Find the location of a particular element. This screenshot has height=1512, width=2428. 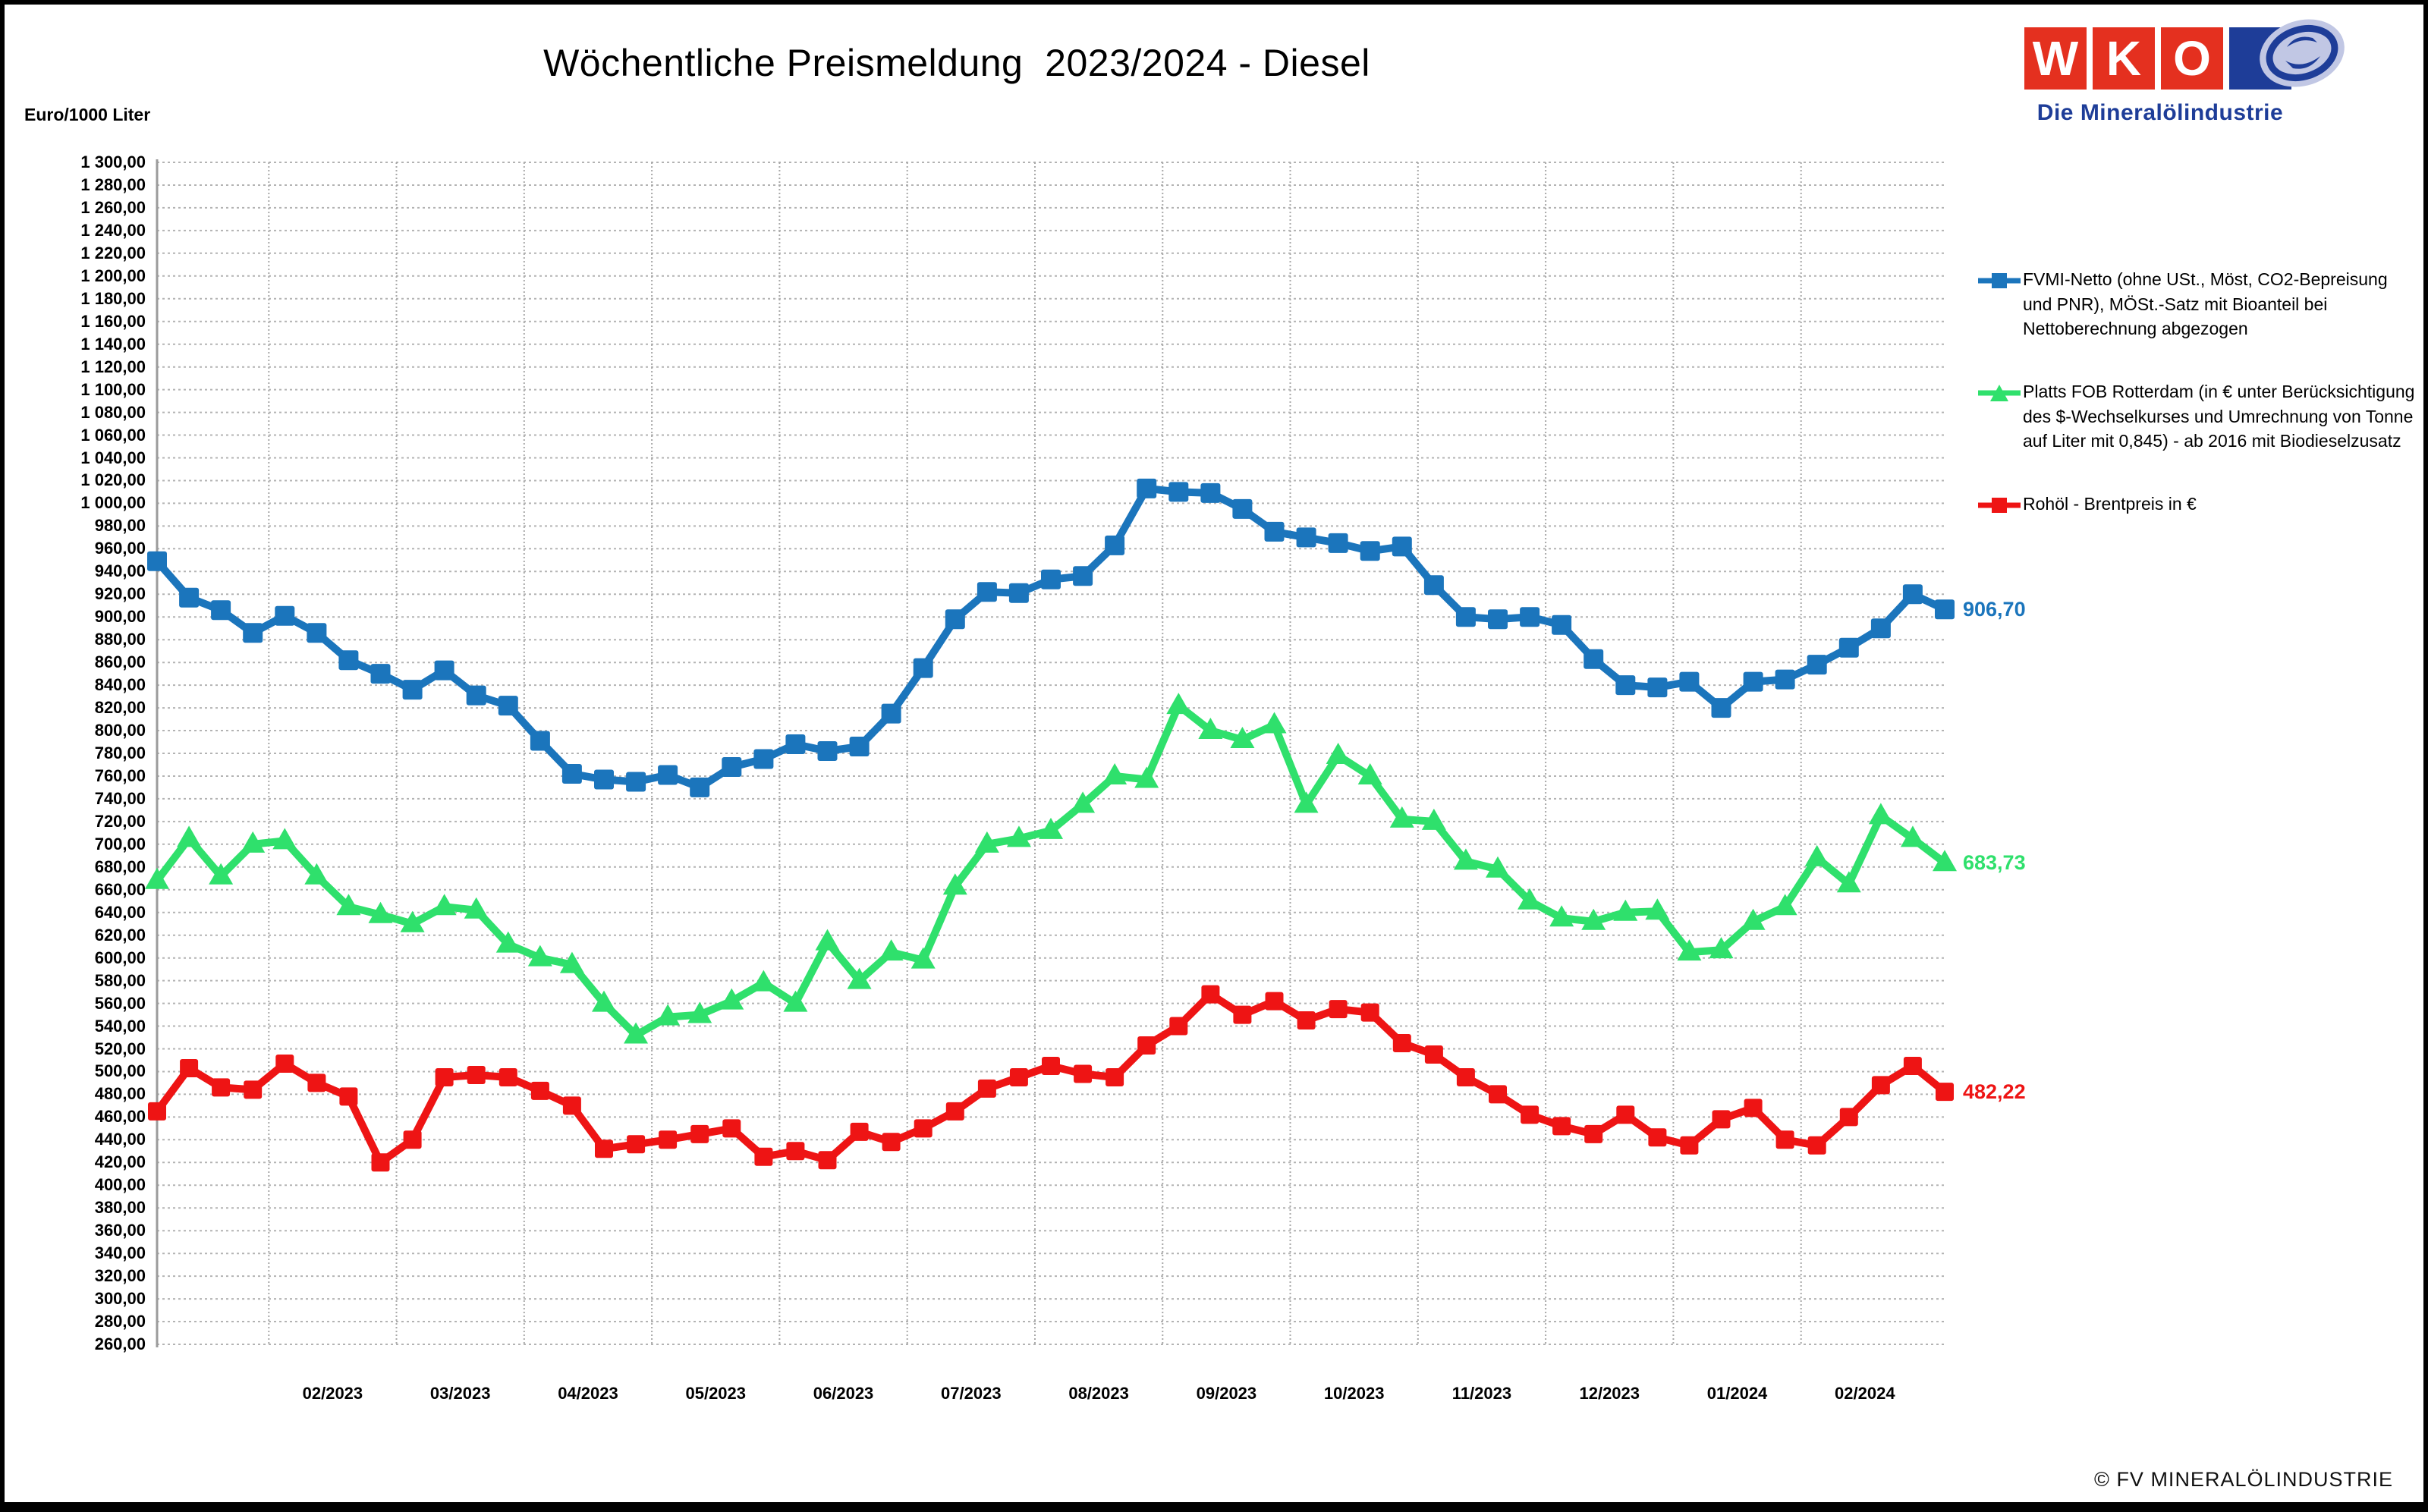

y-tick-label: 340,00 is located at coordinates (120, 1253).